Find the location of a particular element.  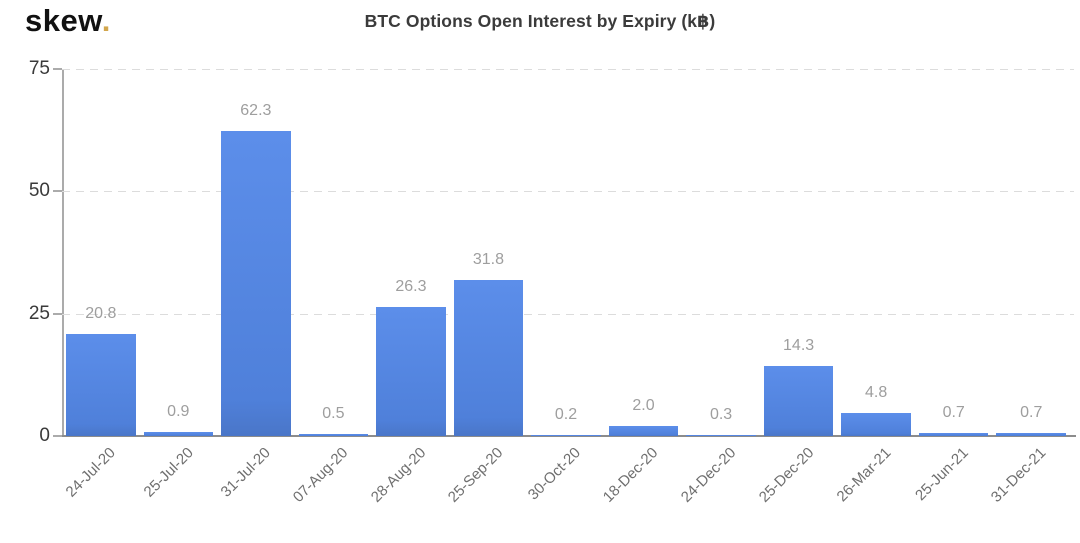

x-tick-label-07-Aug-20: 07-Aug-20 is located at coordinates (321, 475).